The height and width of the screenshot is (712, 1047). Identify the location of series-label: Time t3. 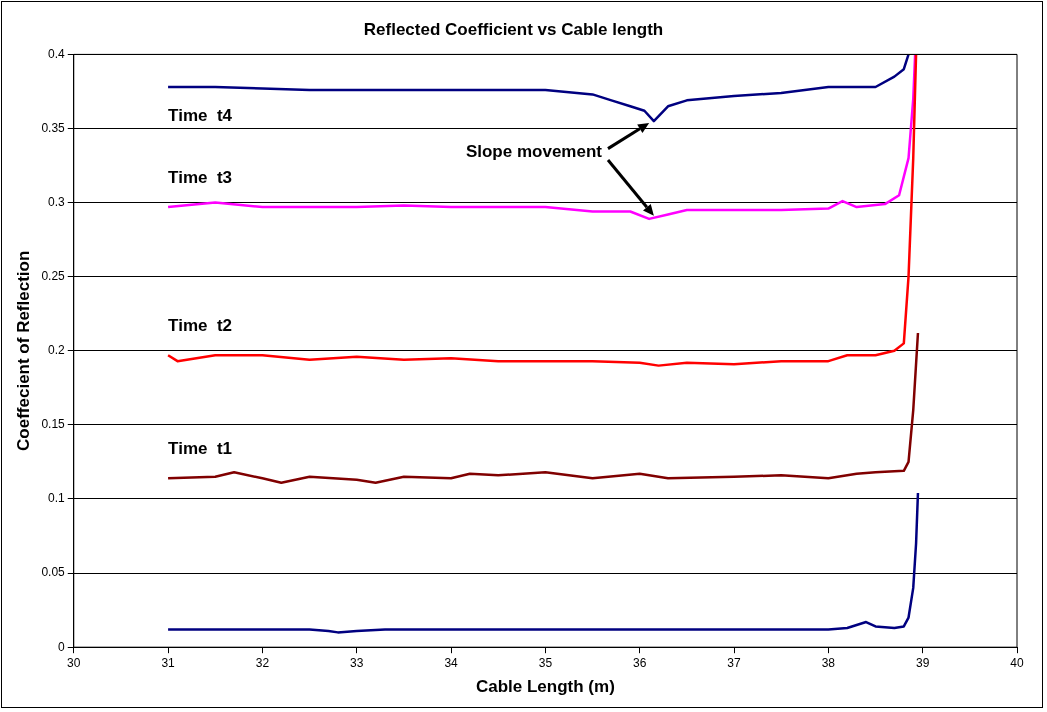
(200, 178).